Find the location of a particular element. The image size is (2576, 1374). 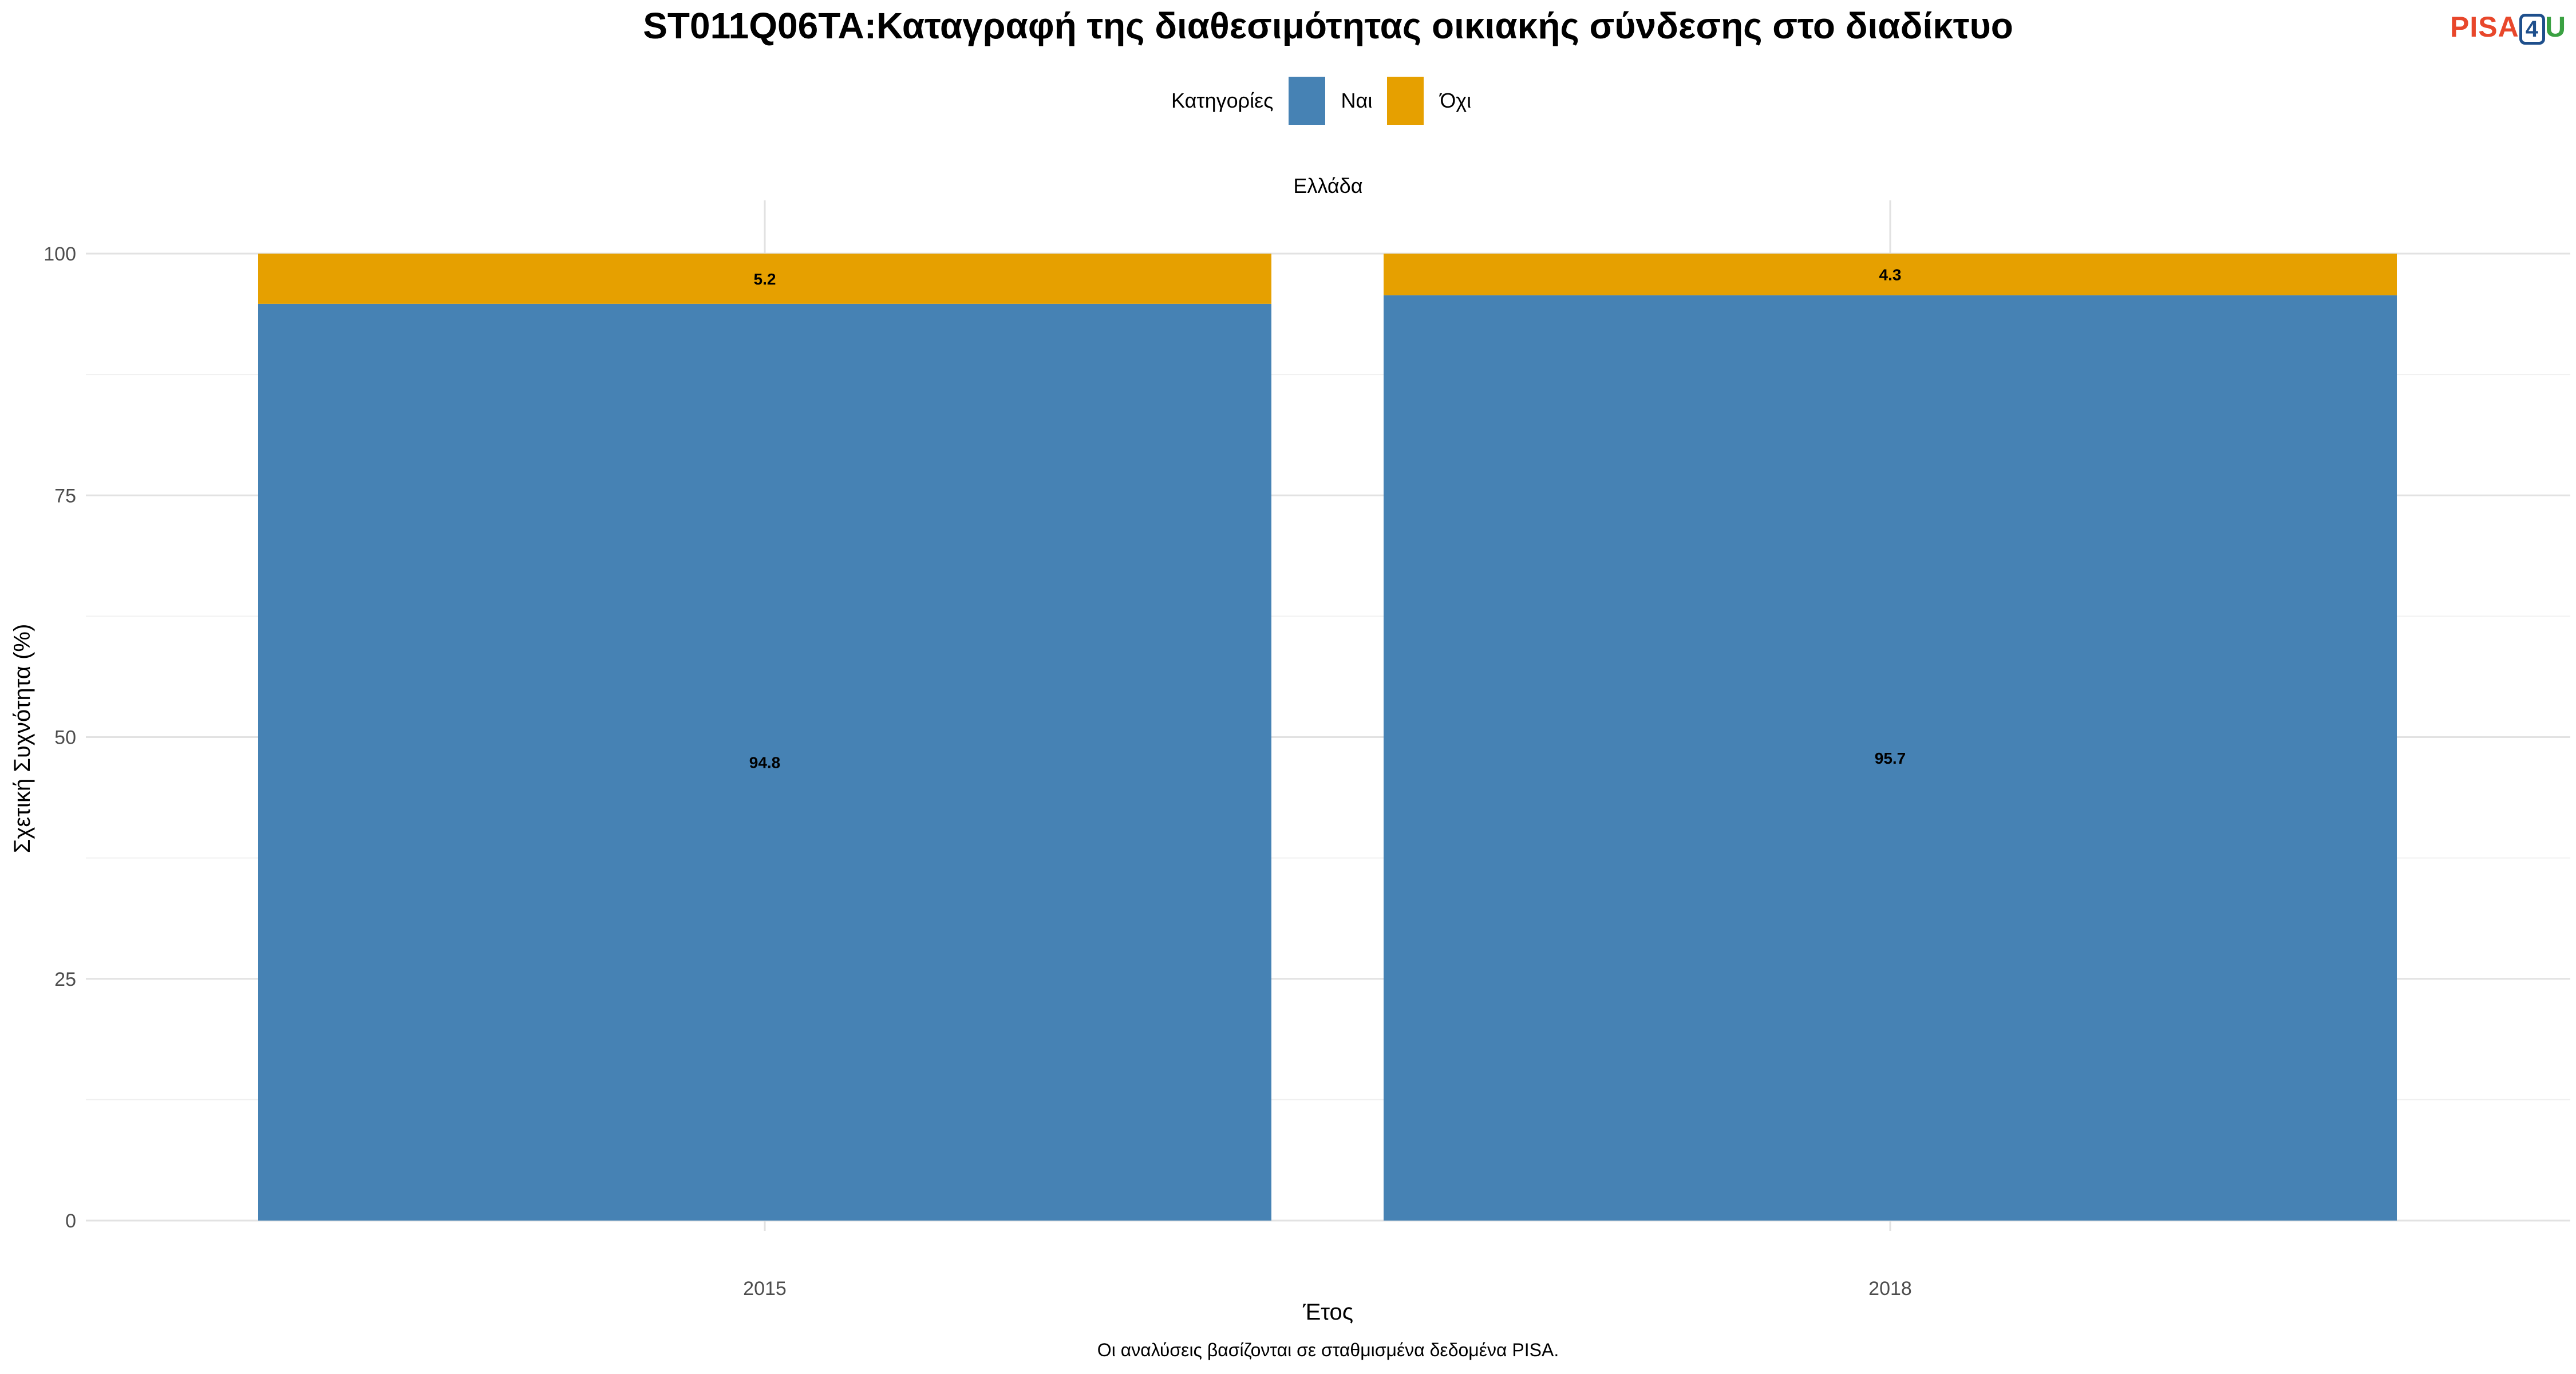

legend-key-no is located at coordinates (1405, 101).